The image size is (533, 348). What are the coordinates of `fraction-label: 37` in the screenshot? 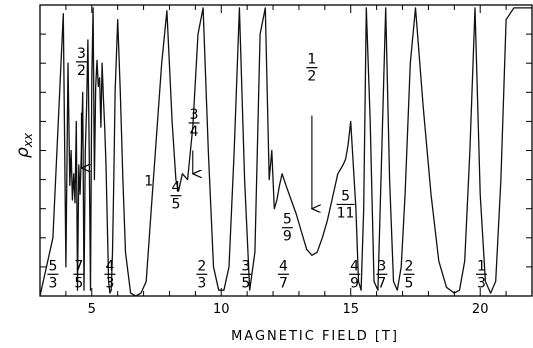 It's located at (382, 274).